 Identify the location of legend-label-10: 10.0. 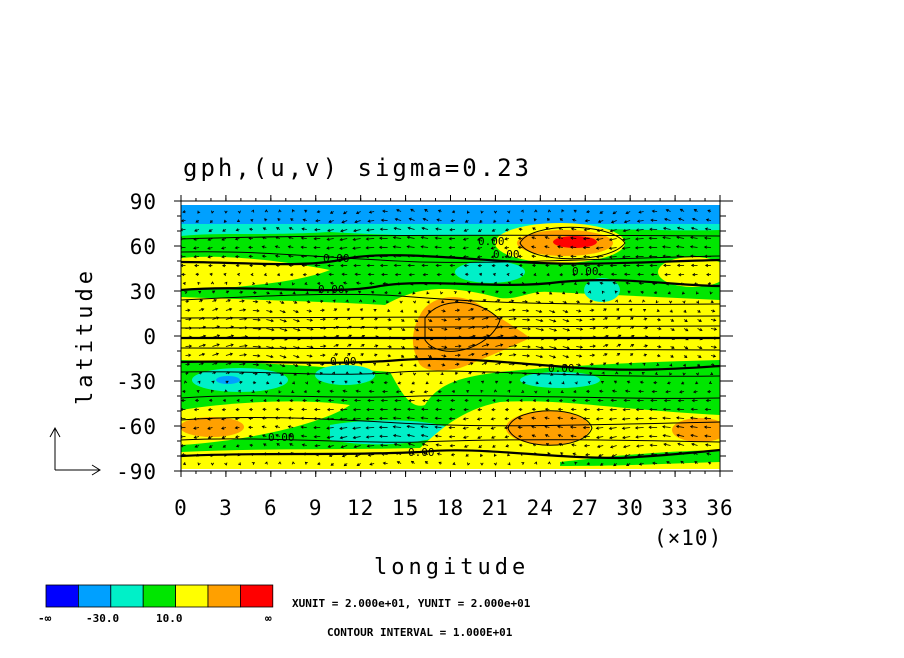
(169, 618).